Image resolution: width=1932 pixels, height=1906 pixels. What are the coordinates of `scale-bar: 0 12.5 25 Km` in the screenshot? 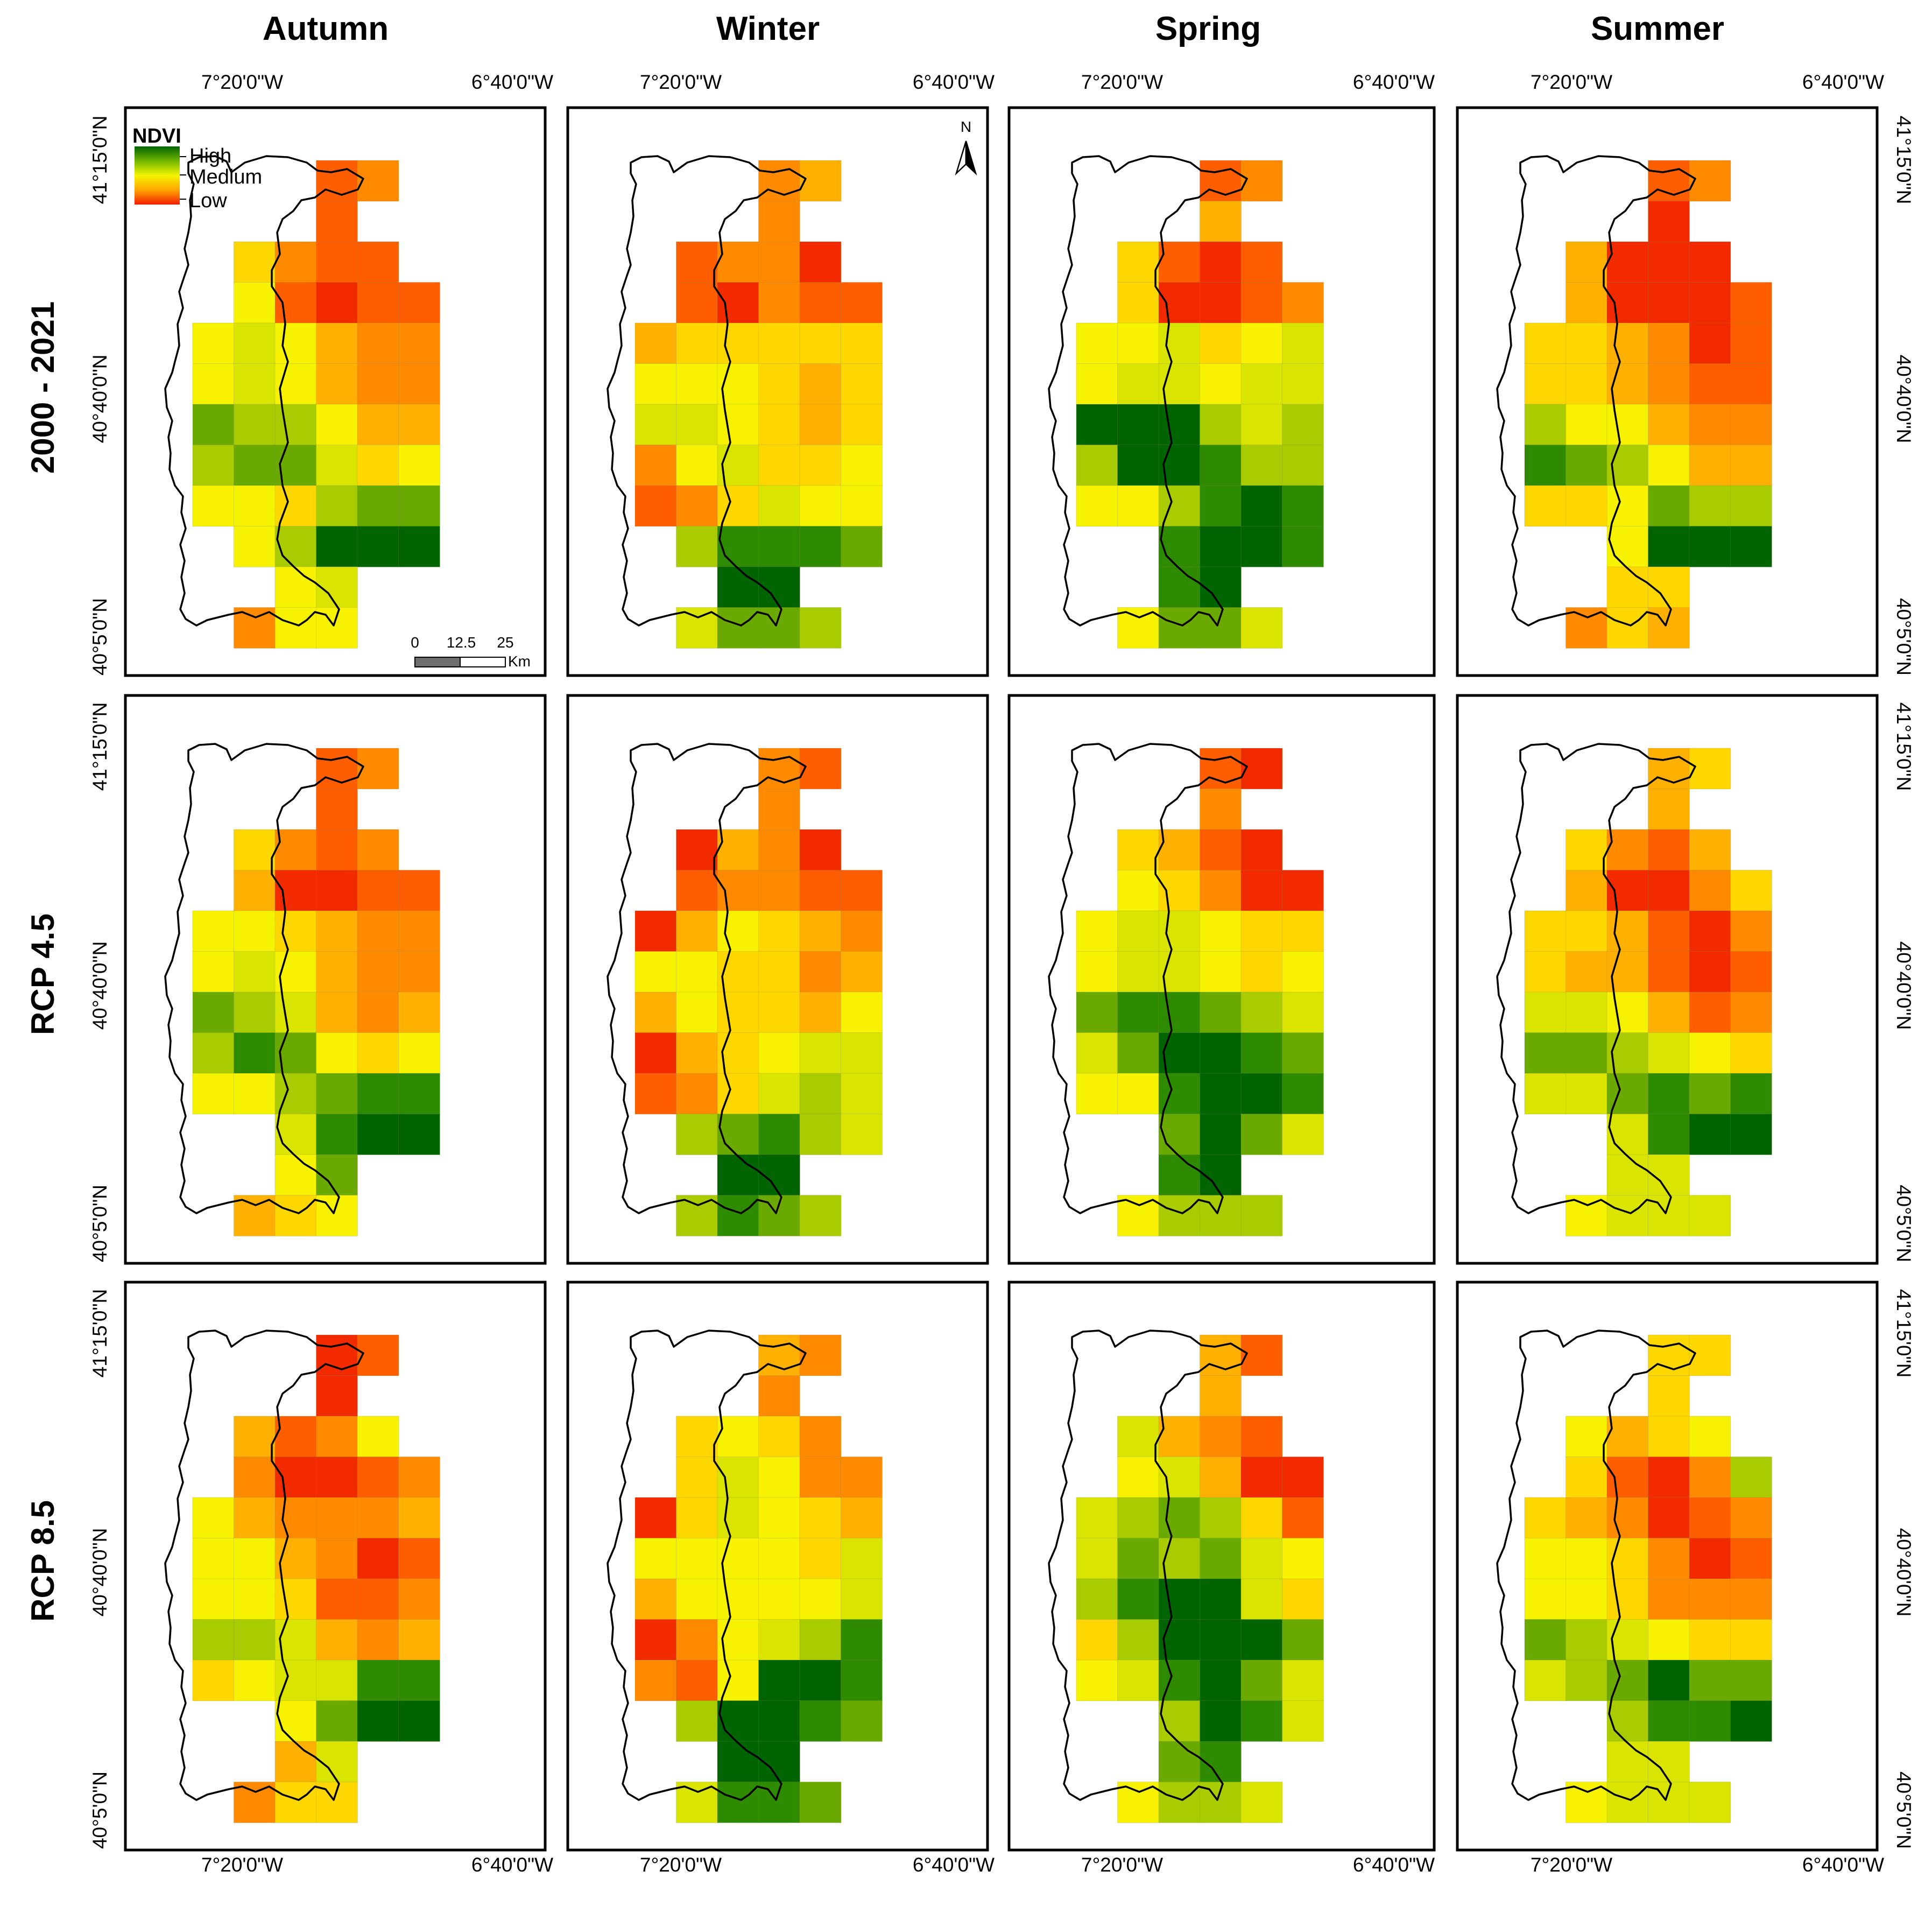 It's located at (471, 652).